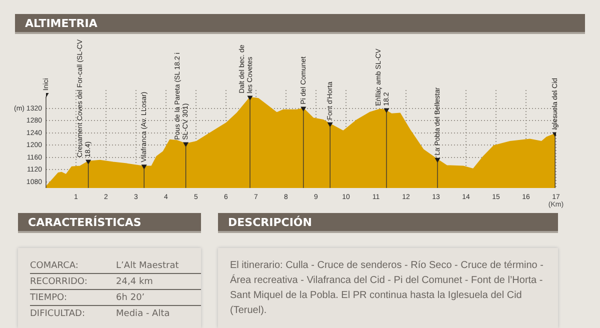 This screenshot has height=328, width=600. I want to click on text: COMARCA:, so click(73, 266).